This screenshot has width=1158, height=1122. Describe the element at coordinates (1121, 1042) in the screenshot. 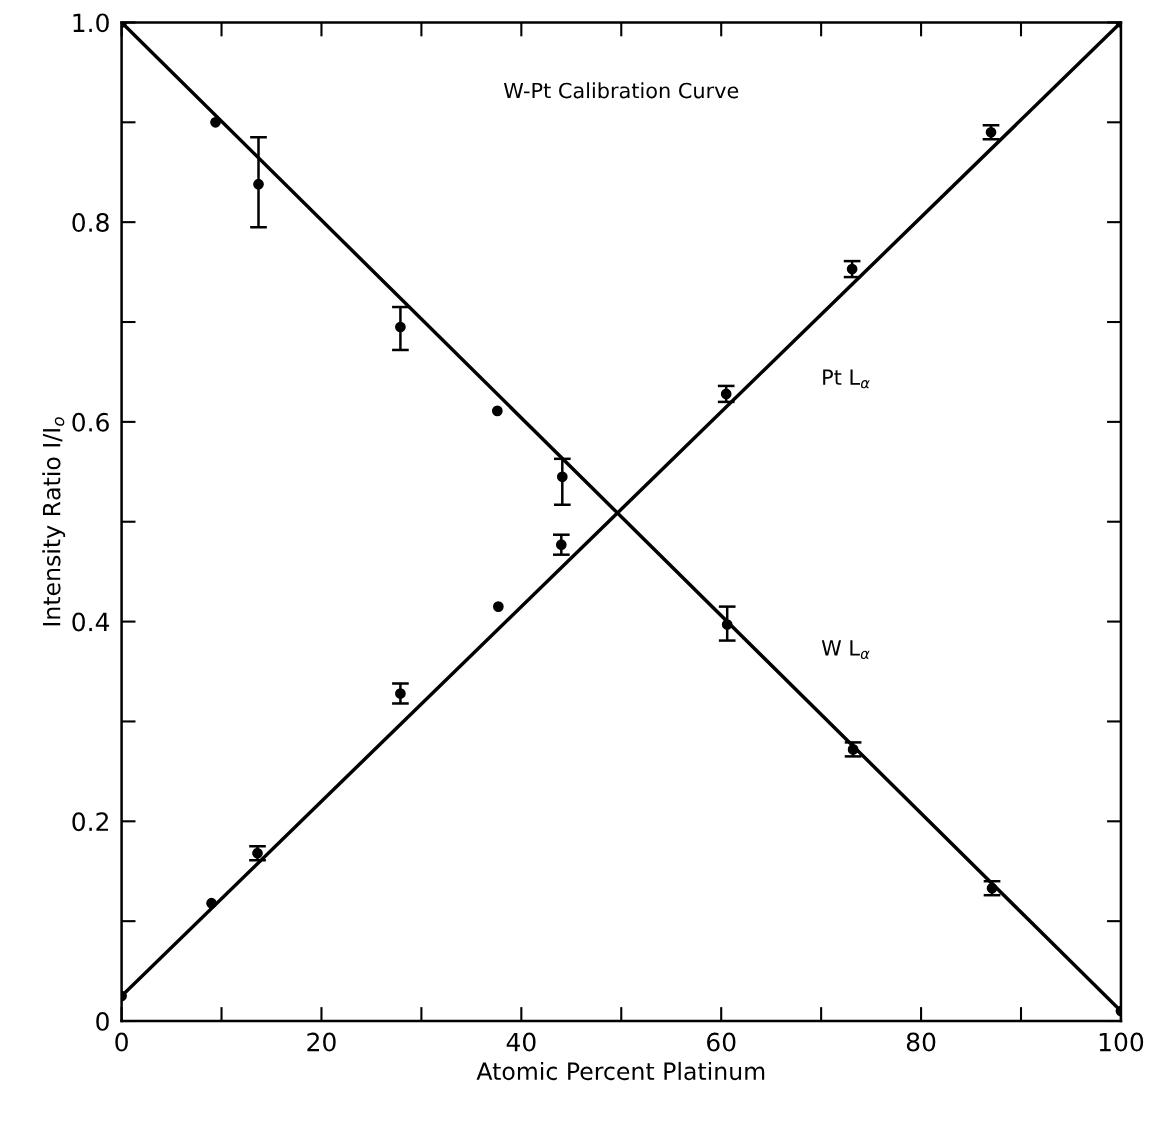

I see `x-tick-label: 100` at that location.